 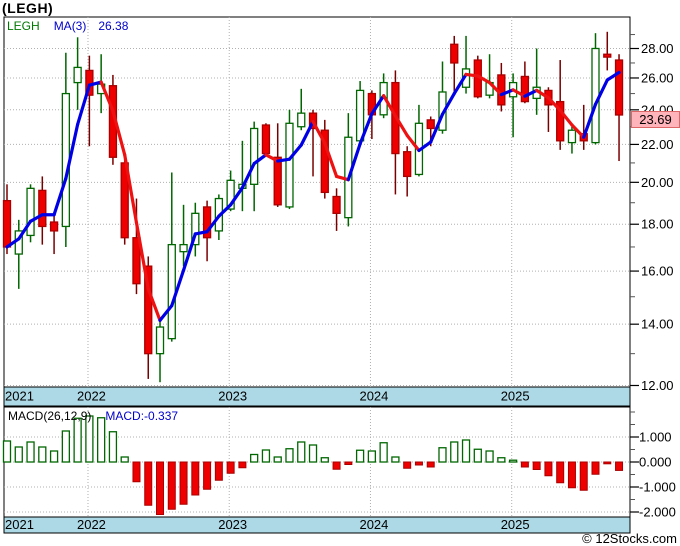 I want to click on macd-indicator-value: MACD:-0.337, so click(x=142, y=416).